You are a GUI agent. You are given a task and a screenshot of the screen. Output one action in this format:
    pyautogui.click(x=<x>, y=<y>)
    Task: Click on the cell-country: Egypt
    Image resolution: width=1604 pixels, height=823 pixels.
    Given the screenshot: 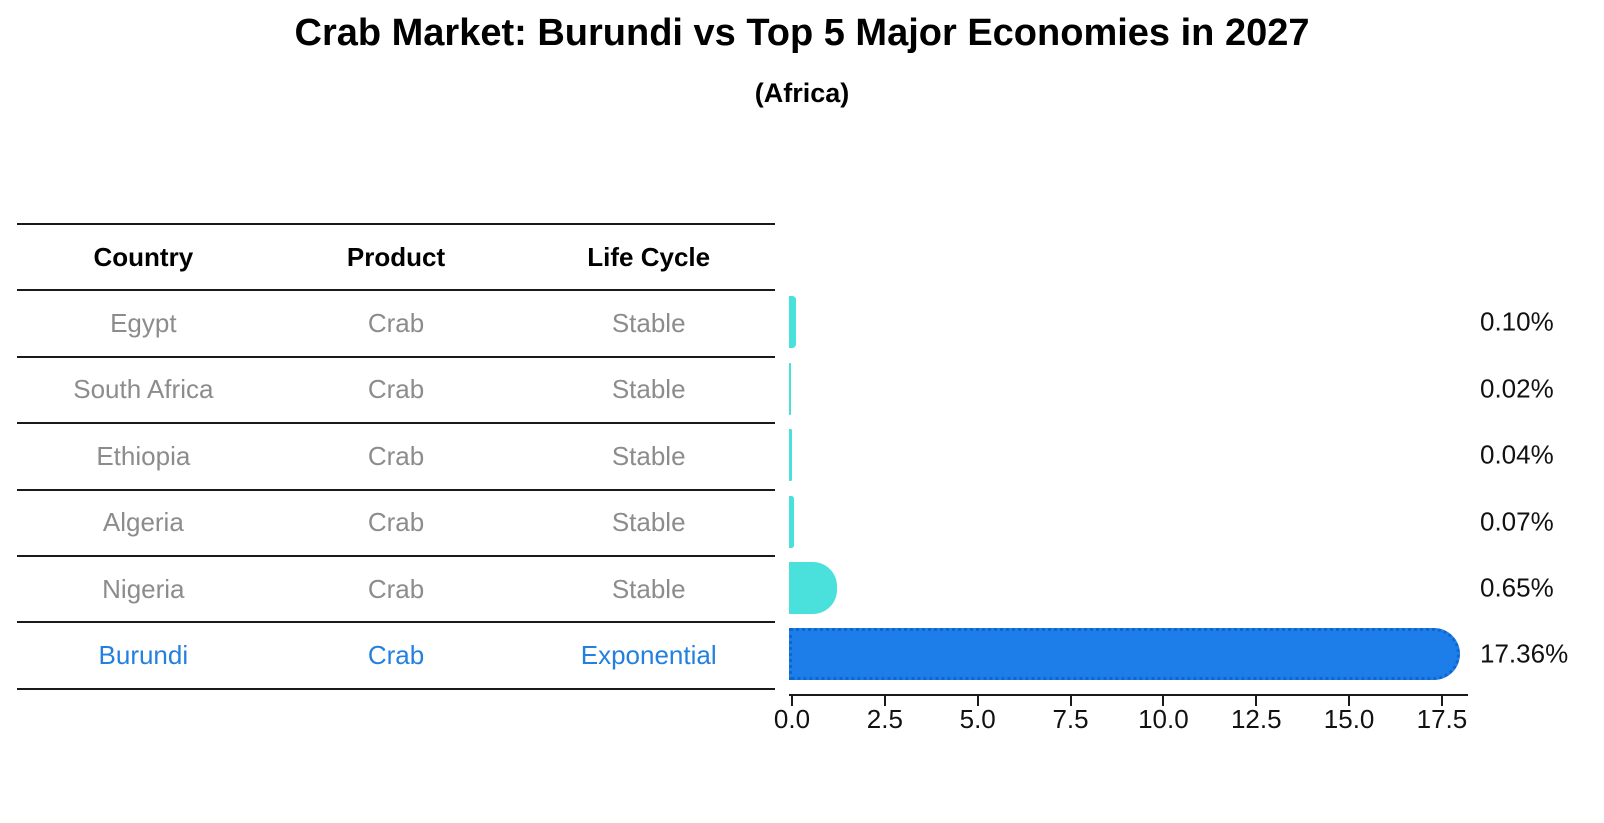 What is the action you would take?
    pyautogui.click(x=143, y=323)
    